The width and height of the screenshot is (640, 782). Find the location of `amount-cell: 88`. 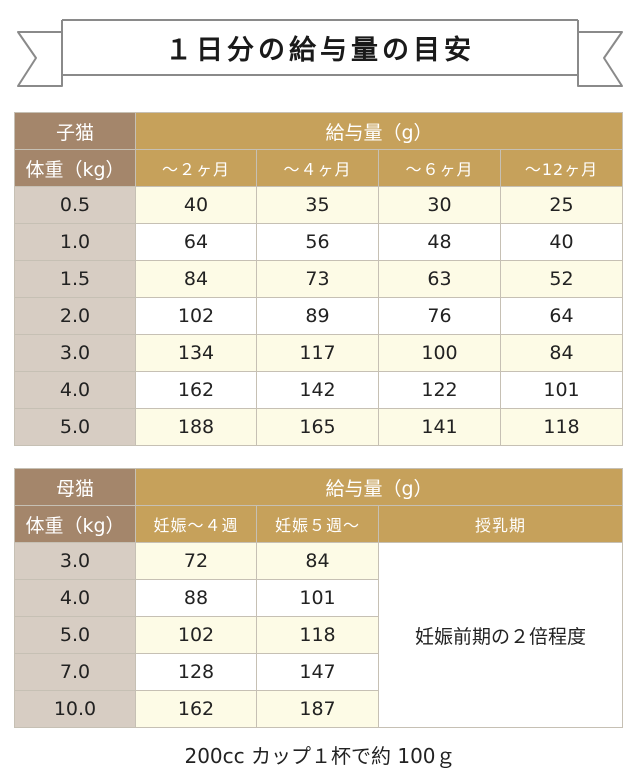

amount-cell: 88 is located at coordinates (196, 598).